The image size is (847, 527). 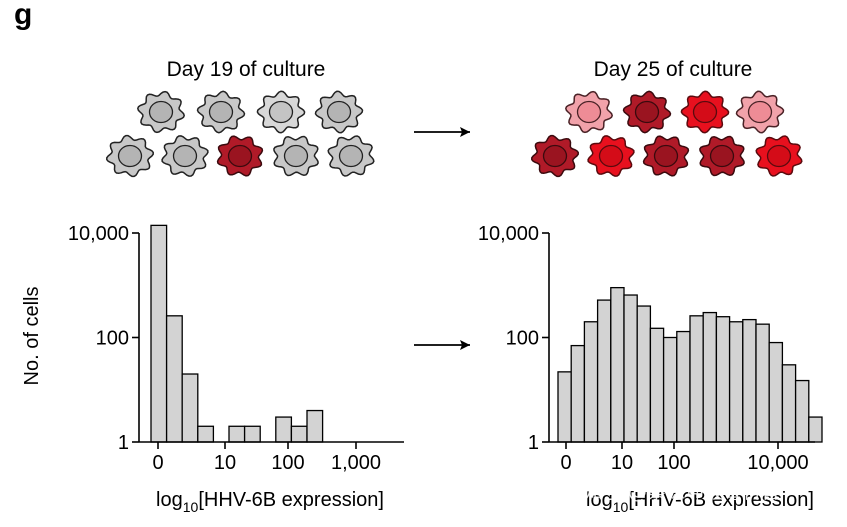 I want to click on arrow-top-icon, so click(x=442, y=132).